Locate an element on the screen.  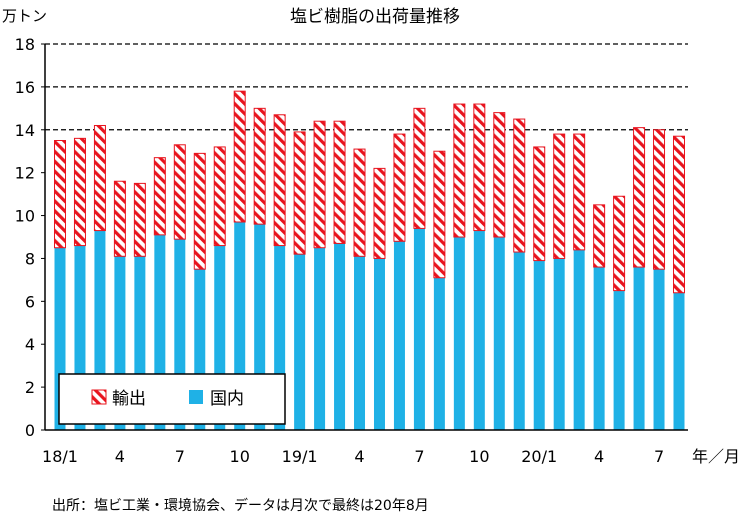
y-tick-labels: 0 2 4 6 8 10 12 14 16 18 is located at coordinates (30, 237).